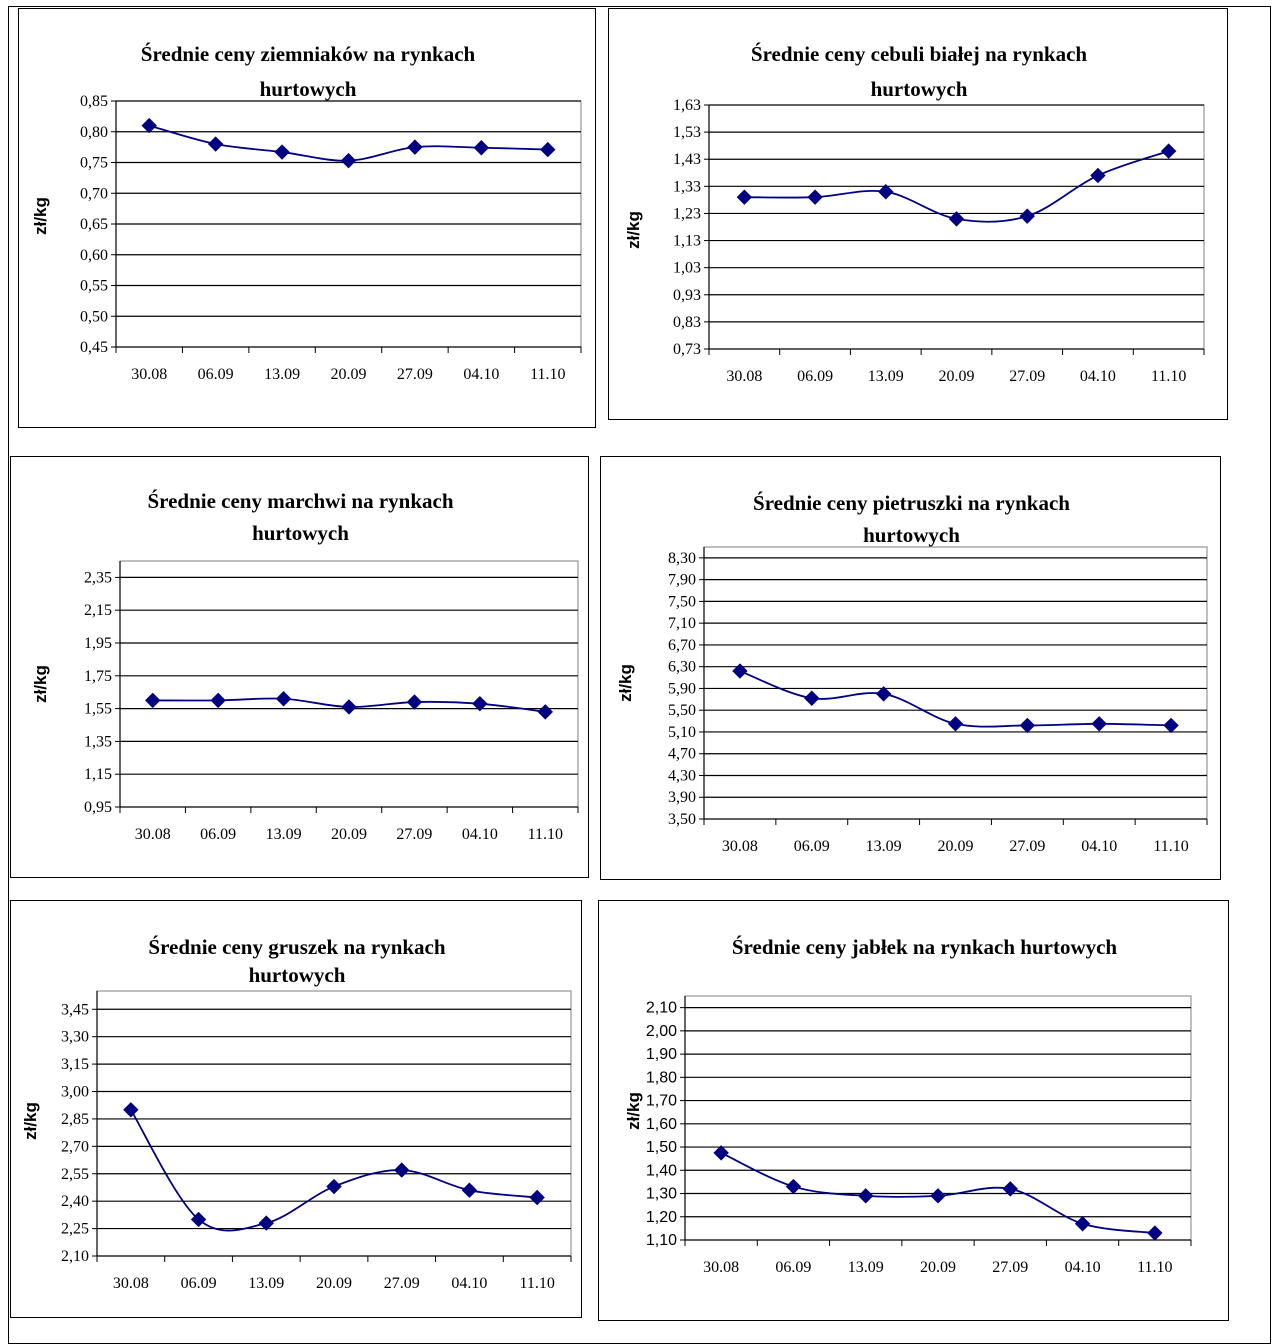 The image size is (1276, 1344). I want to click on y-tick-label: 1,23, so click(687, 213).